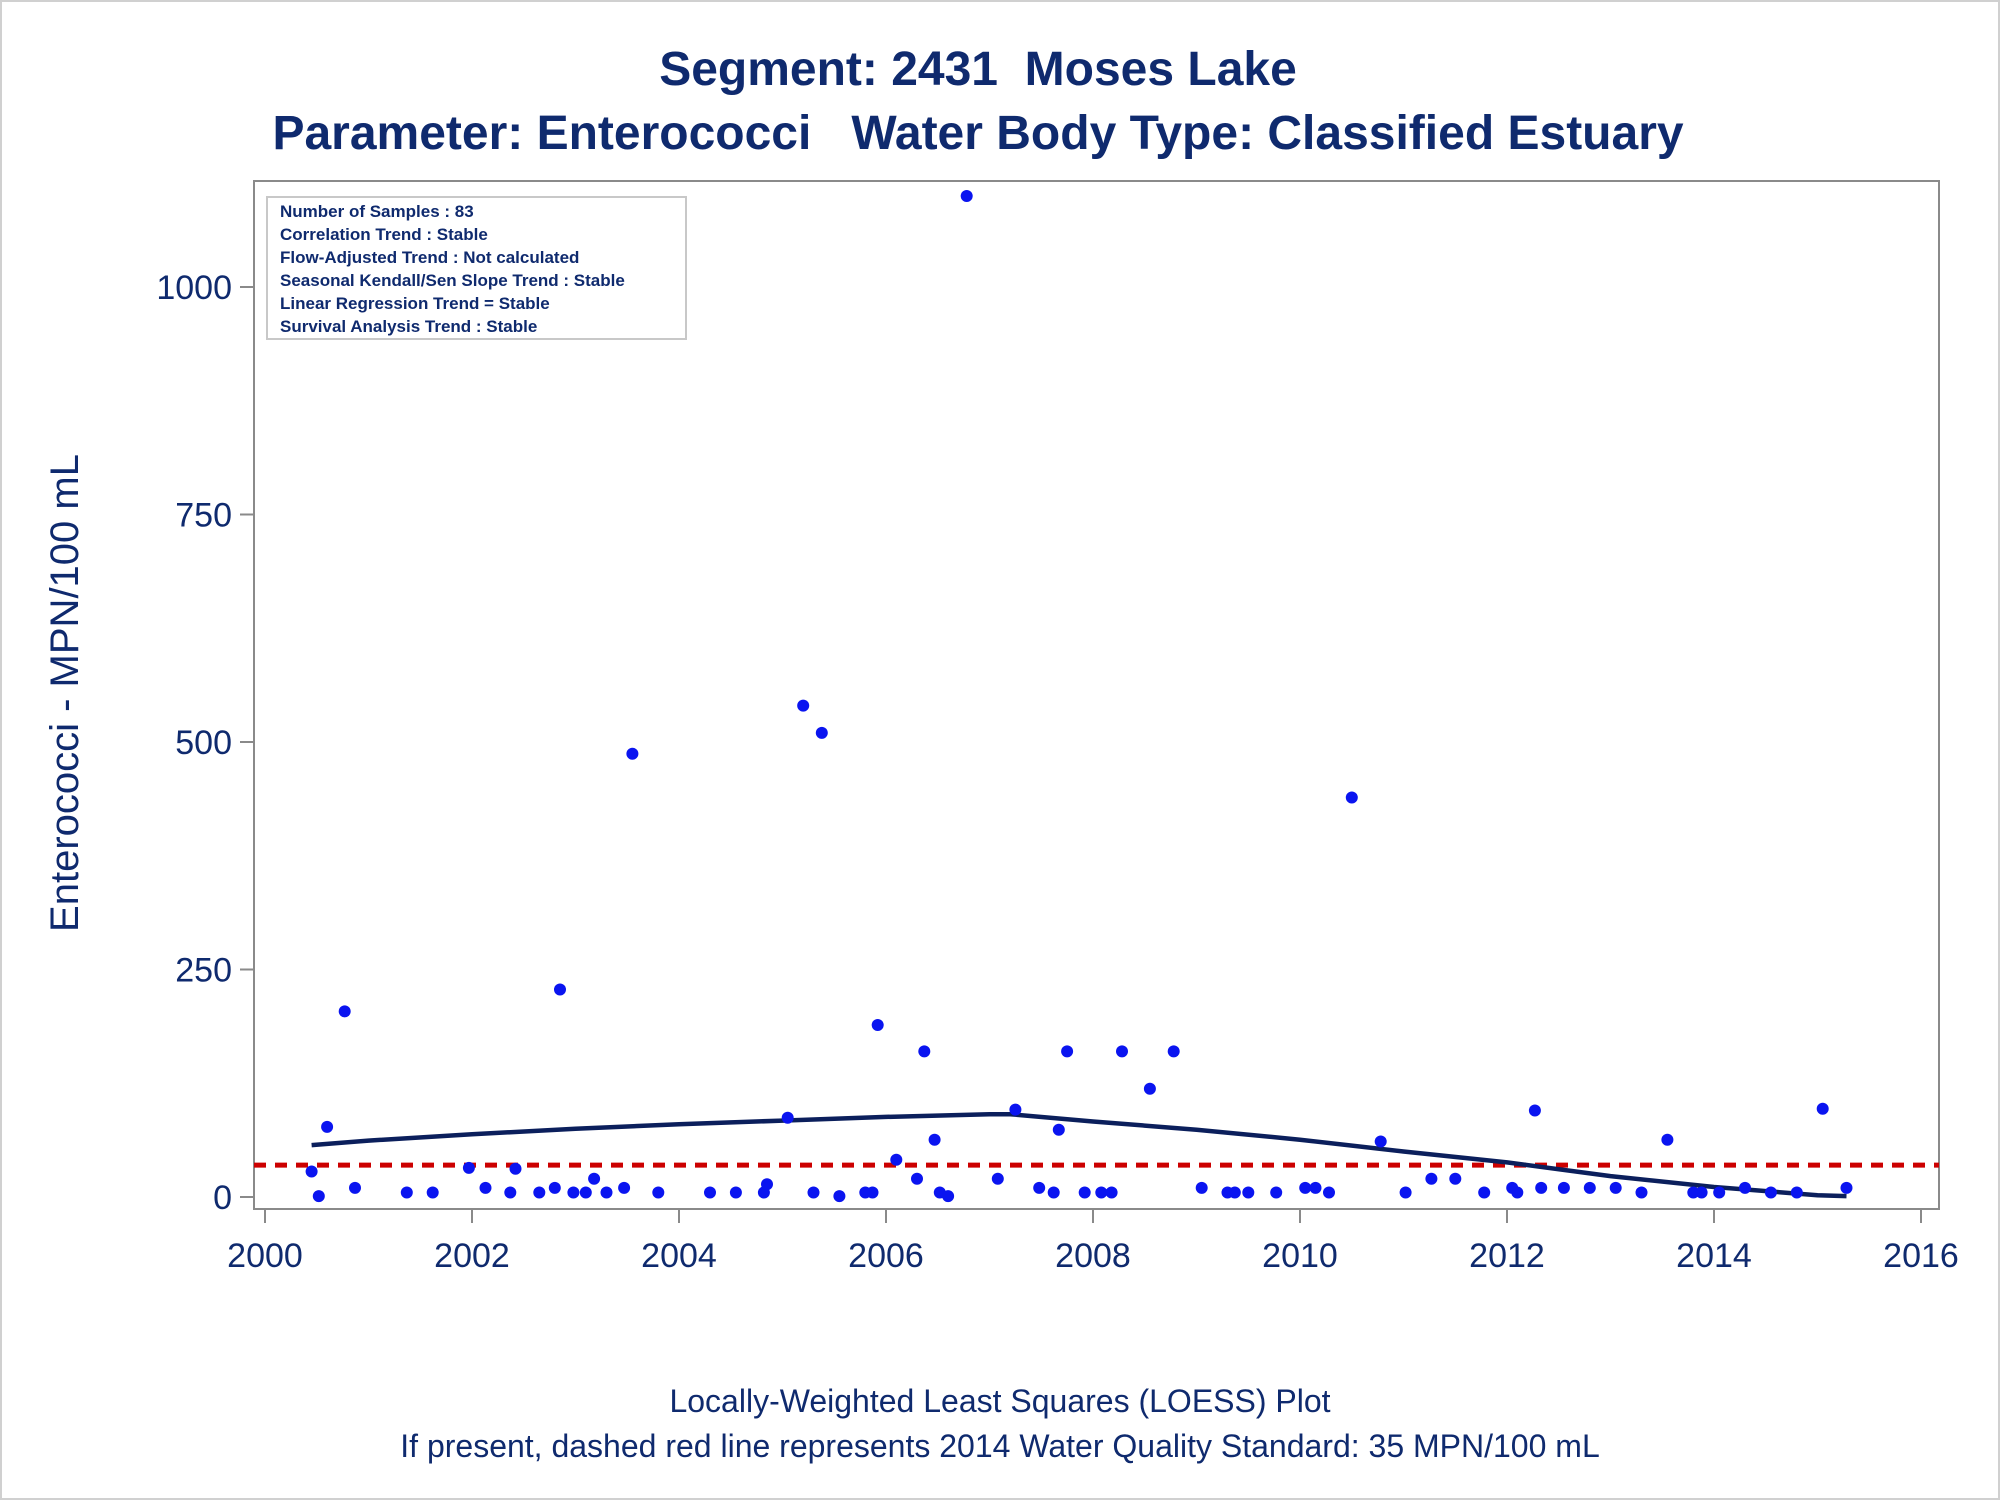 This screenshot has height=1500, width=2000. What do you see at coordinates (65, 693) in the screenshot?
I see `y-axis-label: Enterococci - MPN/100 mL` at bounding box center [65, 693].